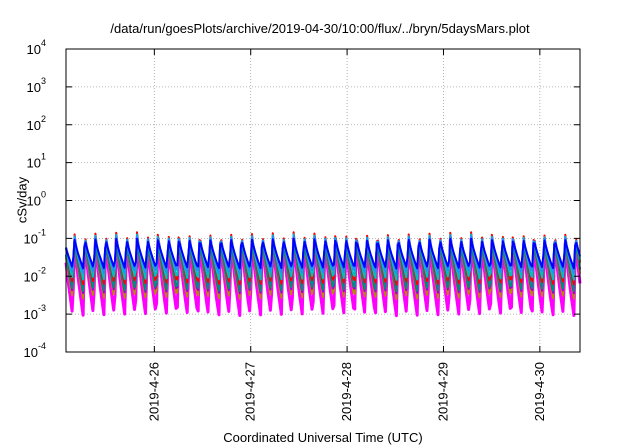  Describe the element at coordinates (250, 391) in the screenshot. I see `x-tick-label: 2019-4-27` at that location.